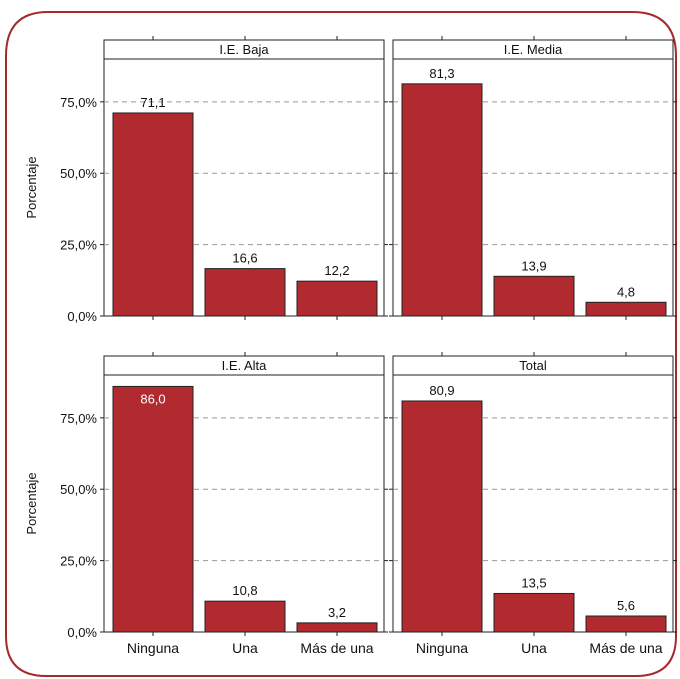  Describe the element at coordinates (152, 398) in the screenshot. I see `bar-value-label: 86,0` at that location.